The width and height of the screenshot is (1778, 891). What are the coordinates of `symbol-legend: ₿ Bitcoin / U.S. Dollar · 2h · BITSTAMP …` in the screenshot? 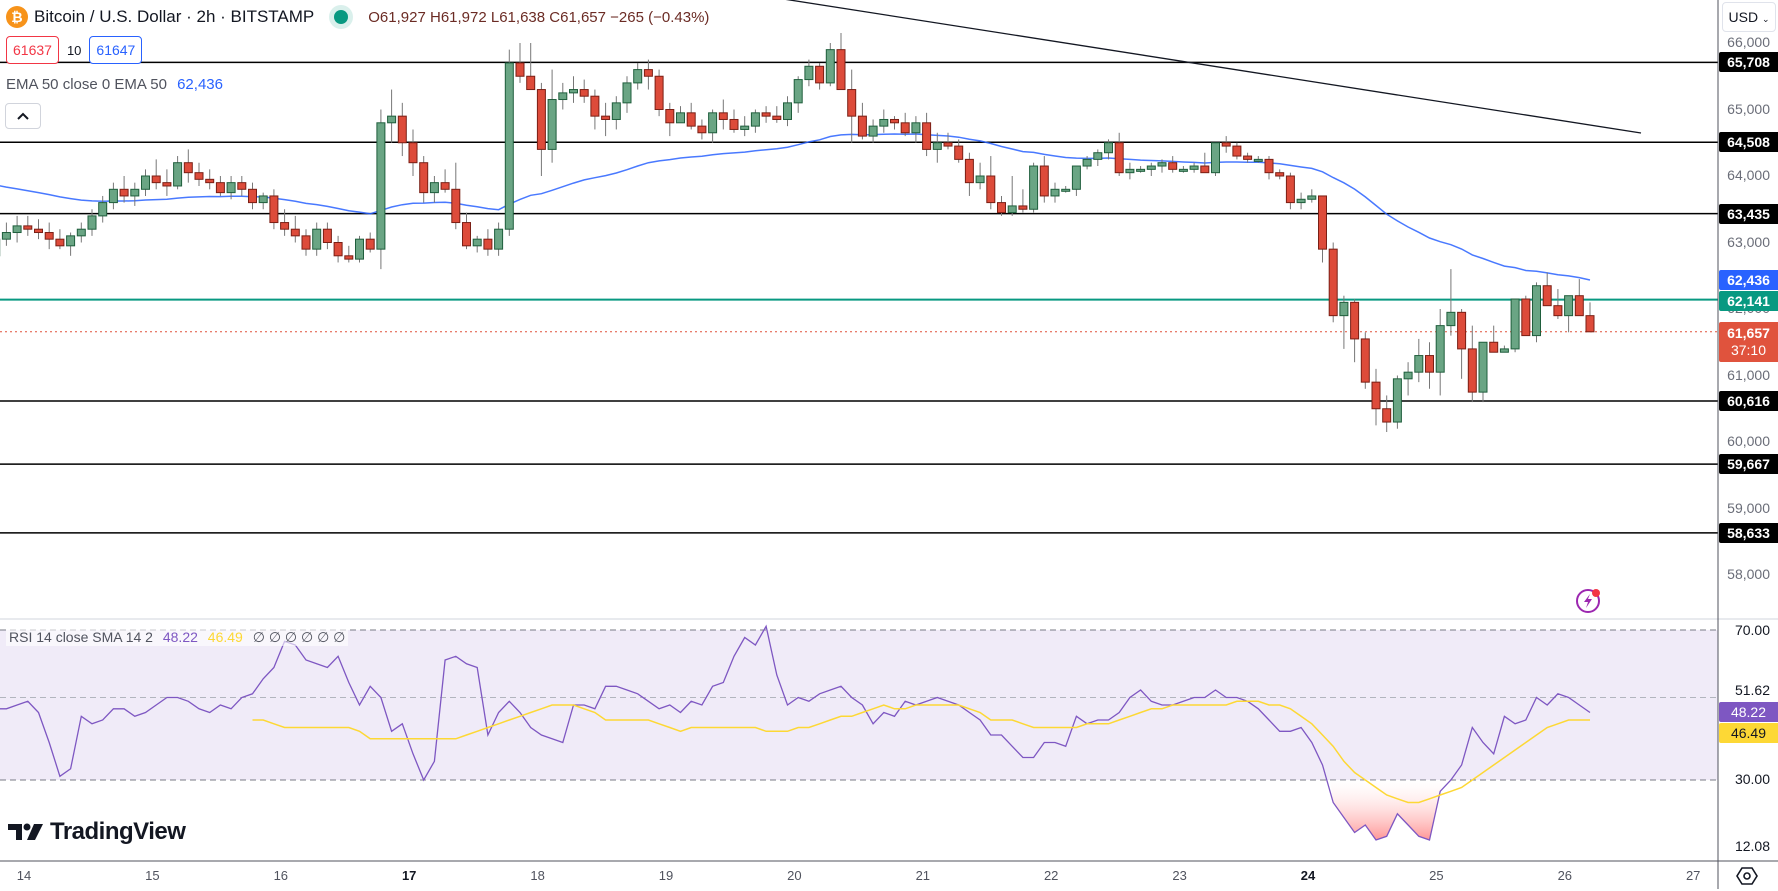 It's located at (357, 17).